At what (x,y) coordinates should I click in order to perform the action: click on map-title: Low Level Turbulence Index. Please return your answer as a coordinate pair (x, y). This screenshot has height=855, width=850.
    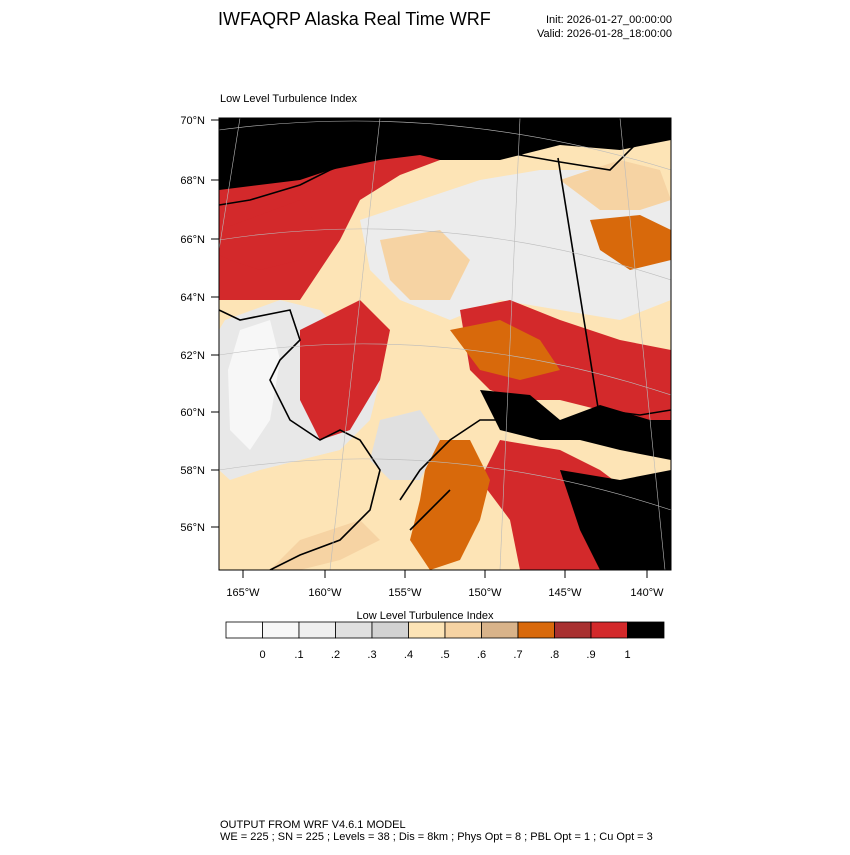
    Looking at the image, I should click on (288, 99).